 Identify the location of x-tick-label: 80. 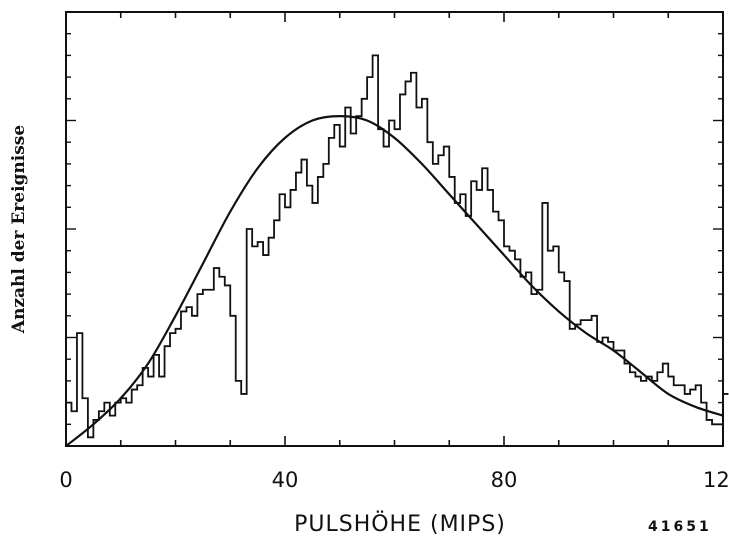
(504, 480).